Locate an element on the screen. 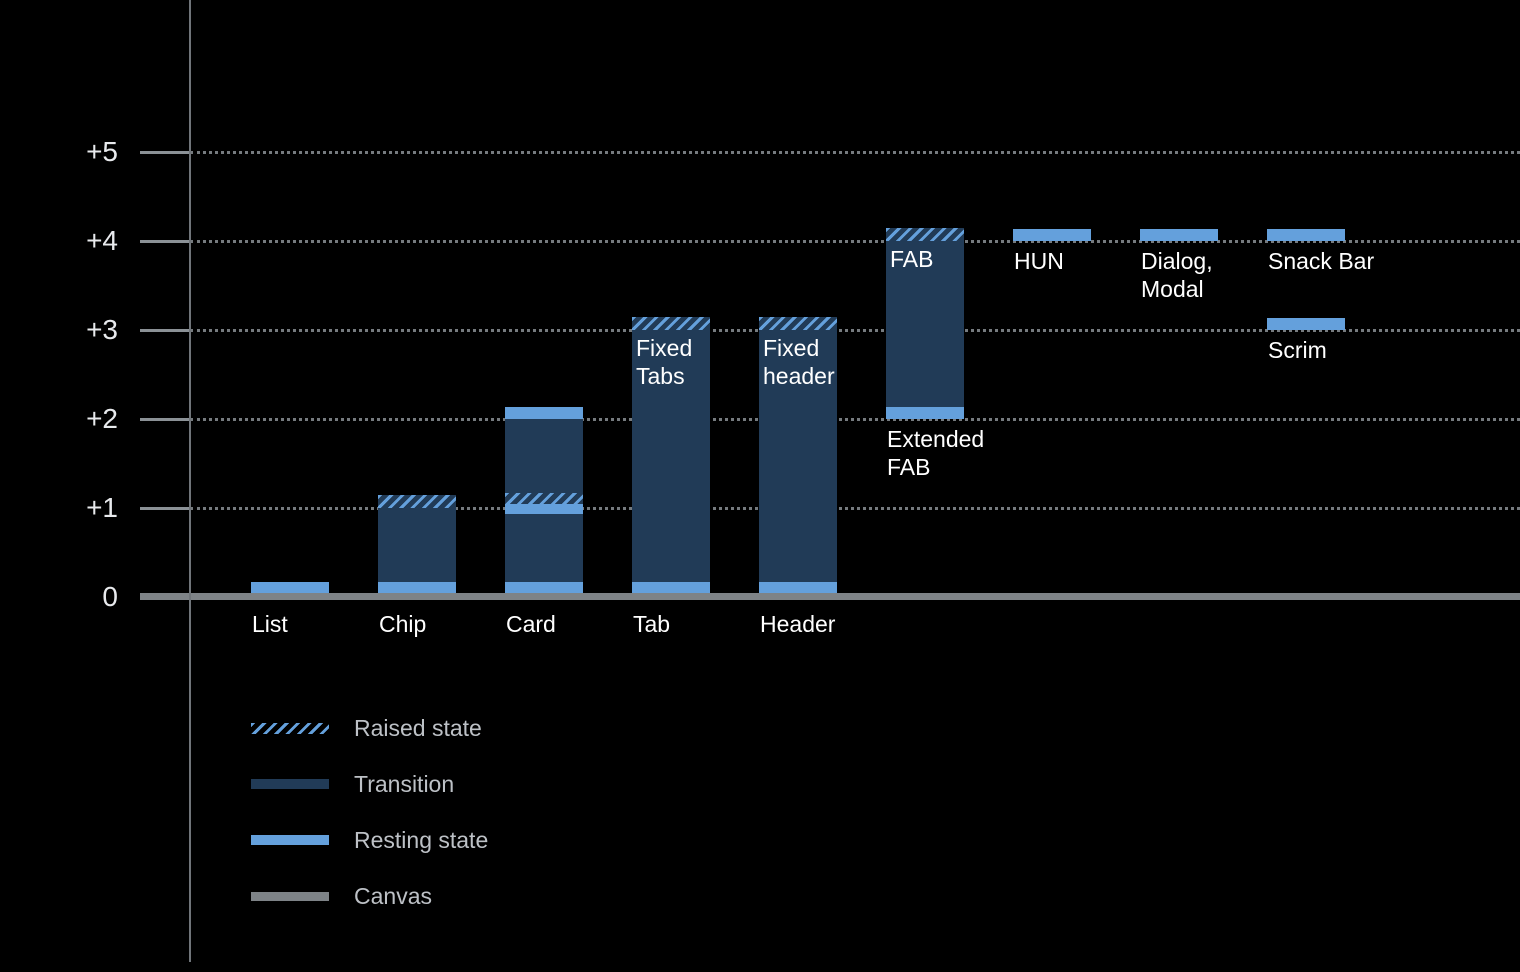  y-axis-tick-+2 is located at coordinates (165, 419).